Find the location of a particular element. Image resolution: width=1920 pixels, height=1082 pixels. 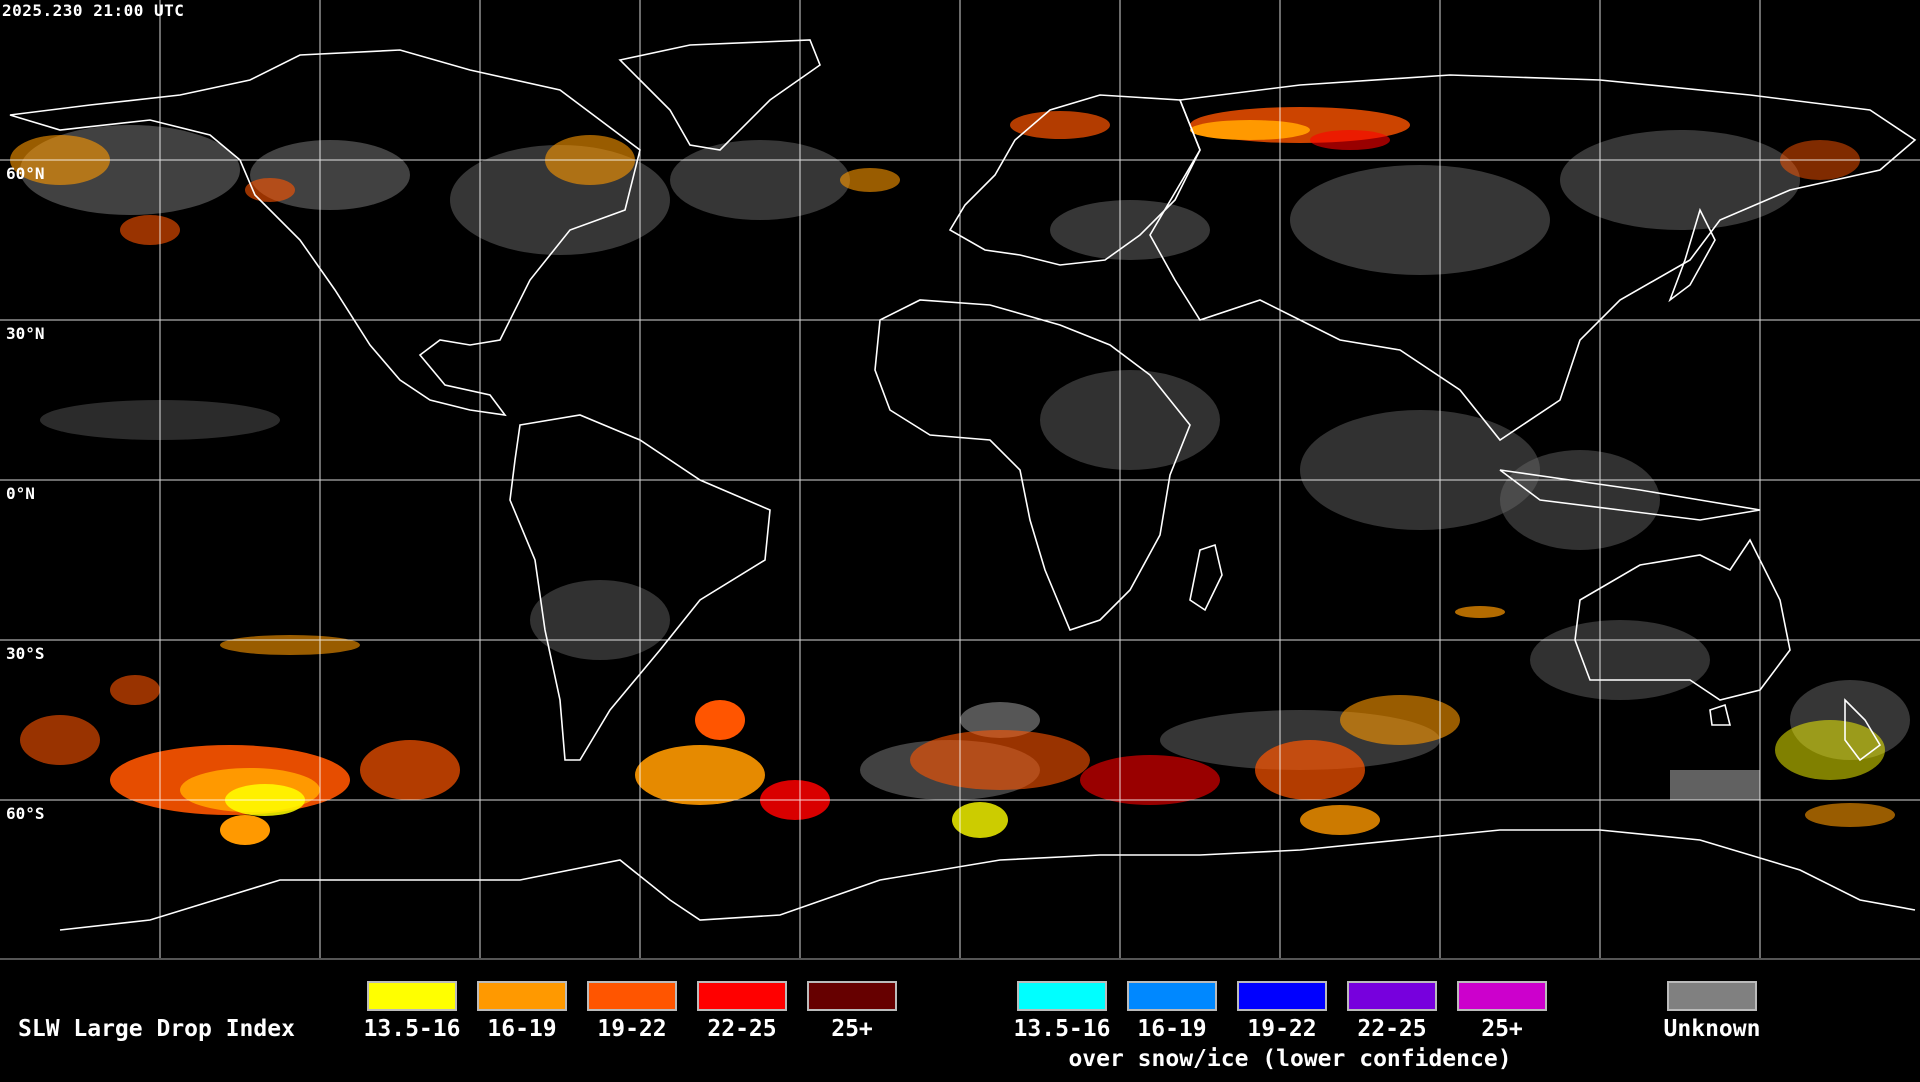

legend-label-snow-22-25: 22-25 is located at coordinates (1392, 1029).